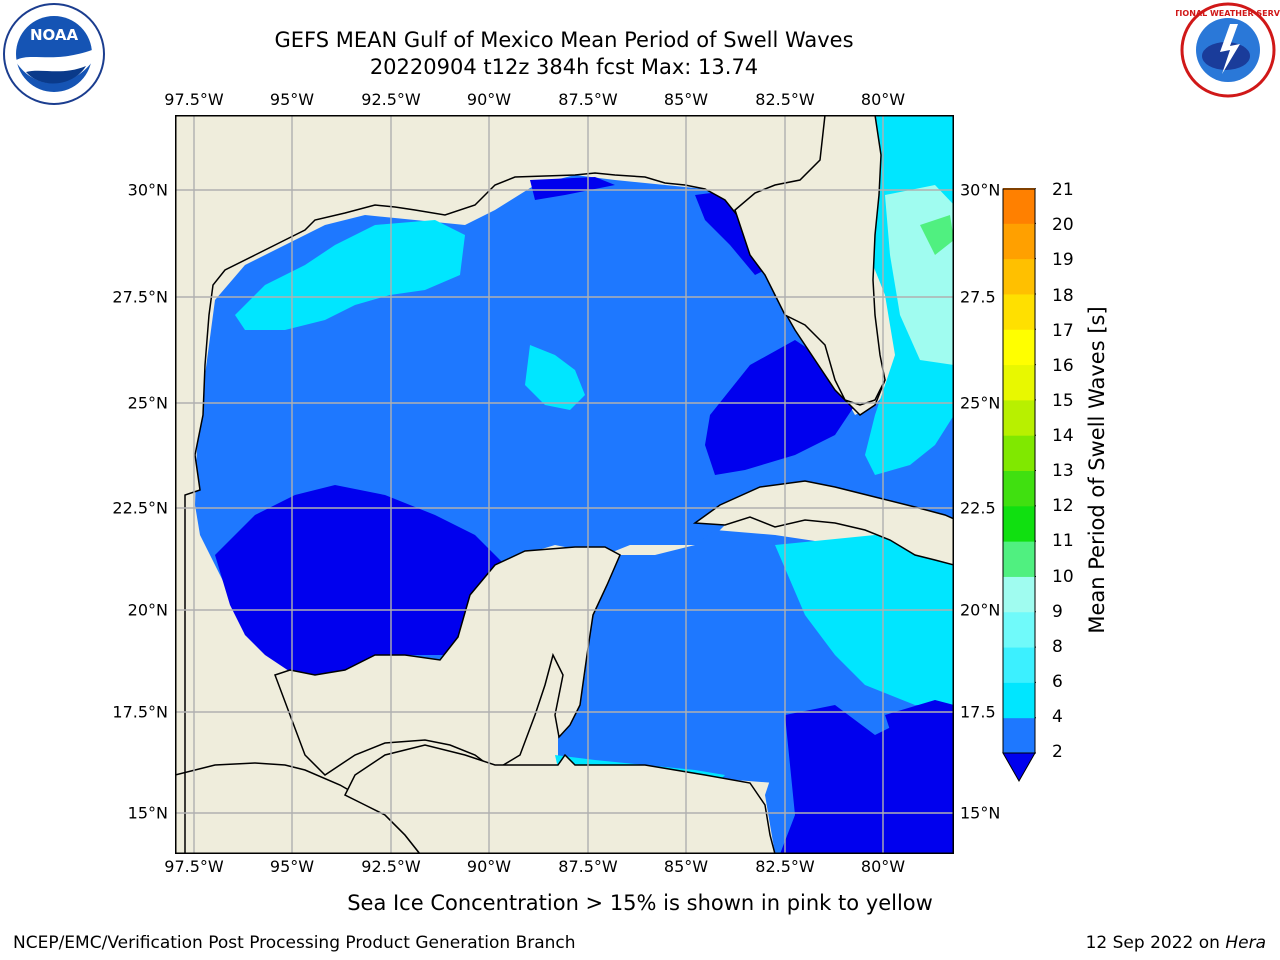 The height and width of the screenshot is (960, 1280). I want to click on lon-label-bottom-4: 90°W, so click(489, 866).